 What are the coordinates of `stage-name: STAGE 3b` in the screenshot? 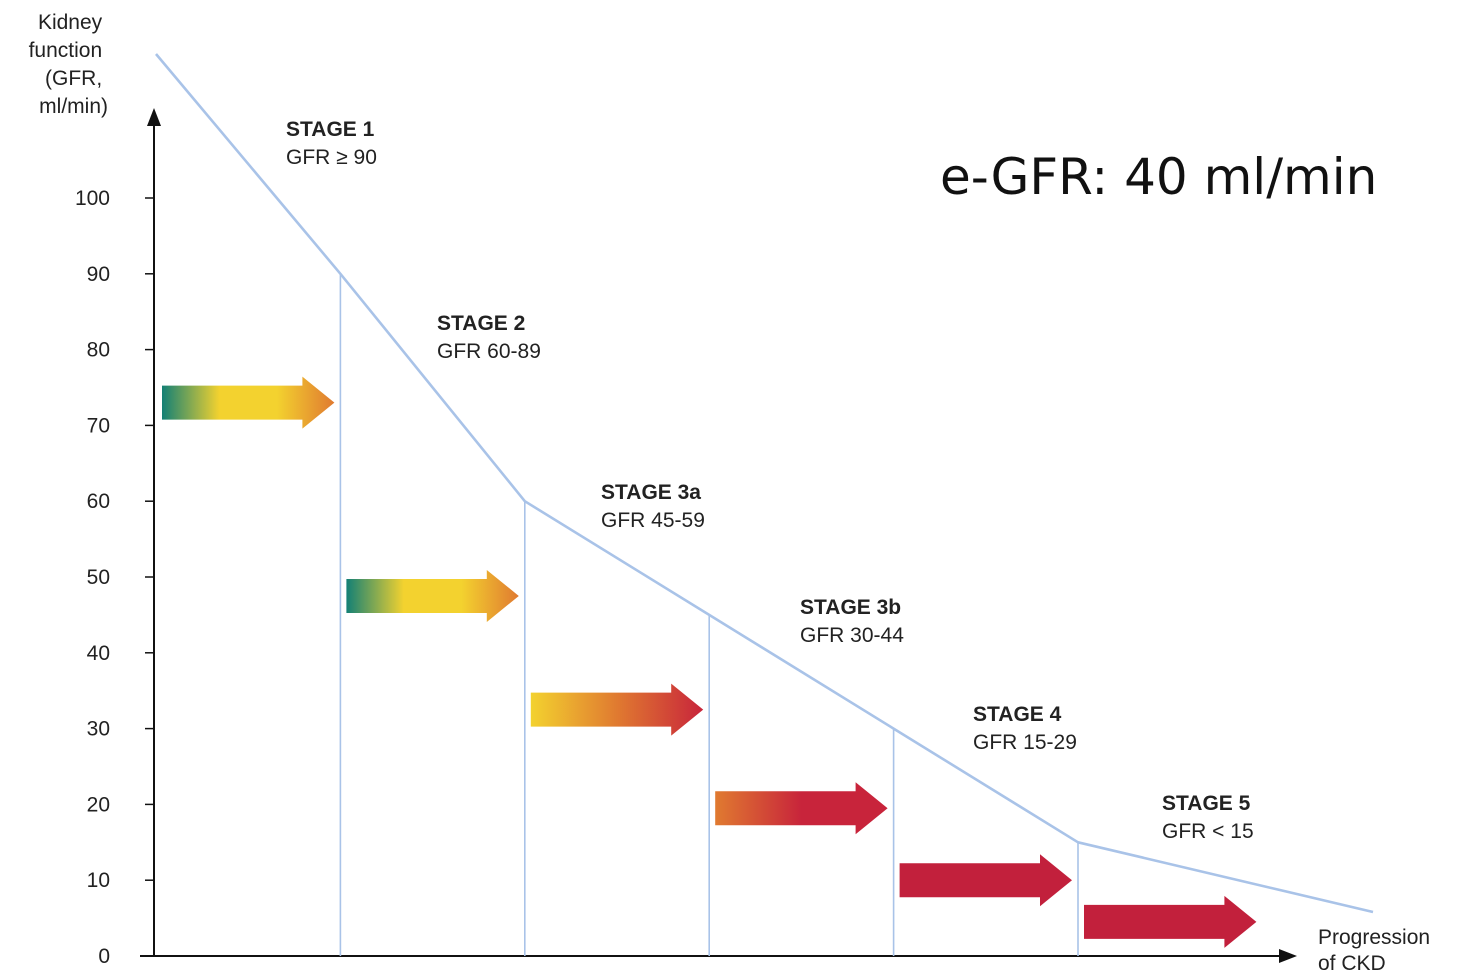 It's located at (850, 607).